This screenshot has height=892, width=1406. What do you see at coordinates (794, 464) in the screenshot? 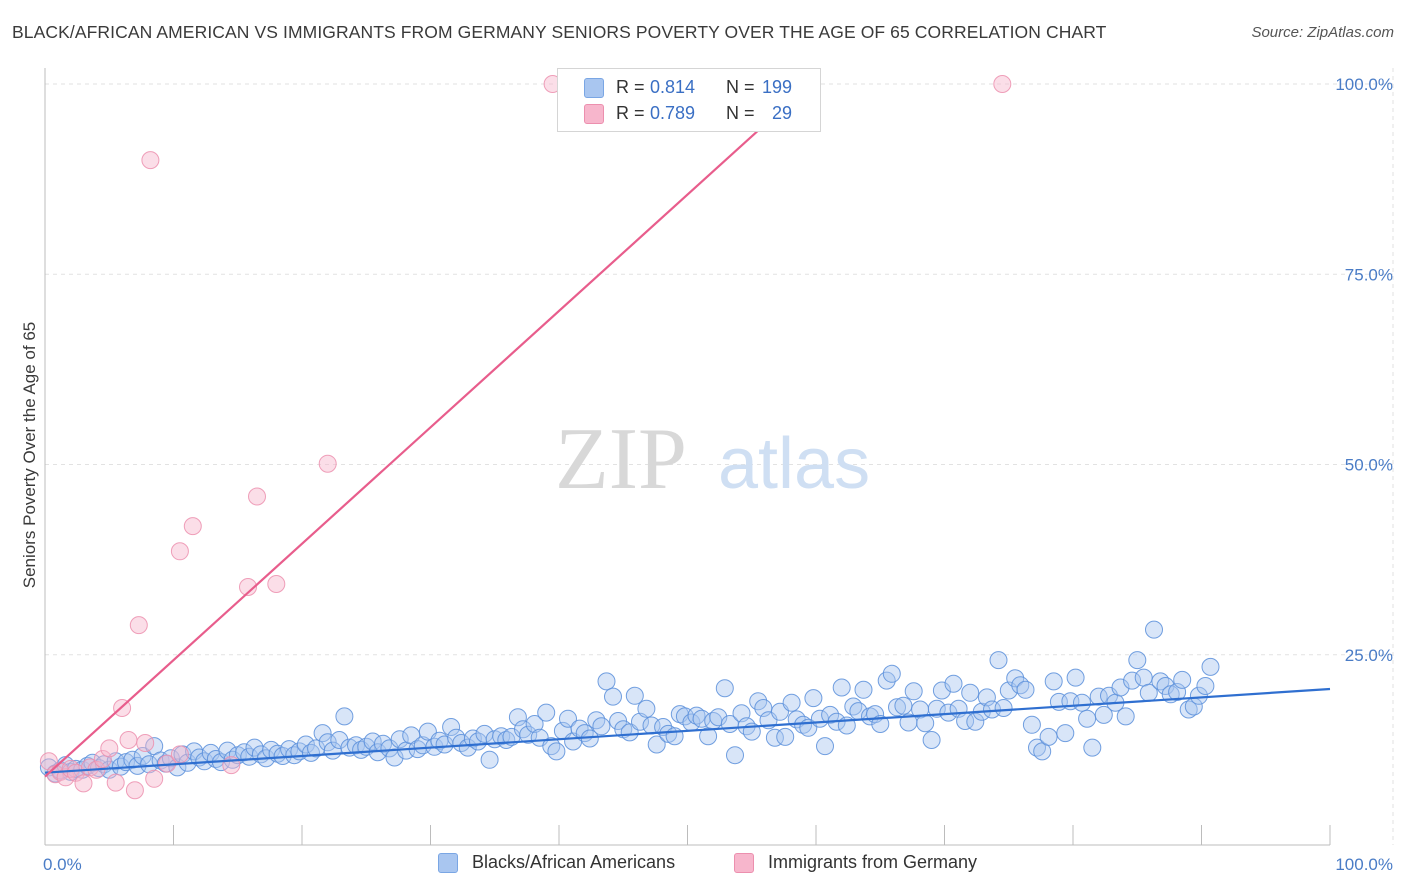
I see `watermark-atlas: atlas` at bounding box center [794, 464].